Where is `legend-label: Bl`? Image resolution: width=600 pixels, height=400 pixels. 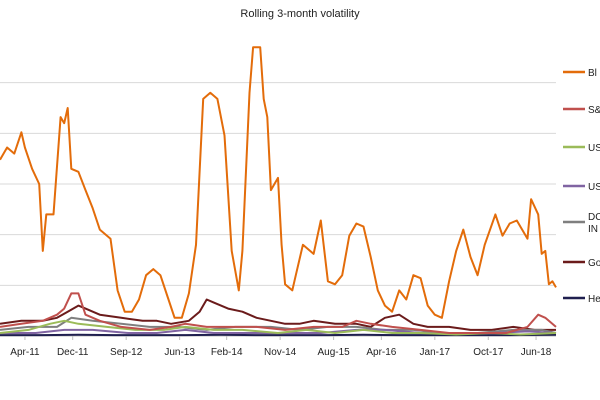
legend-label: Bl is located at coordinates (592, 73).